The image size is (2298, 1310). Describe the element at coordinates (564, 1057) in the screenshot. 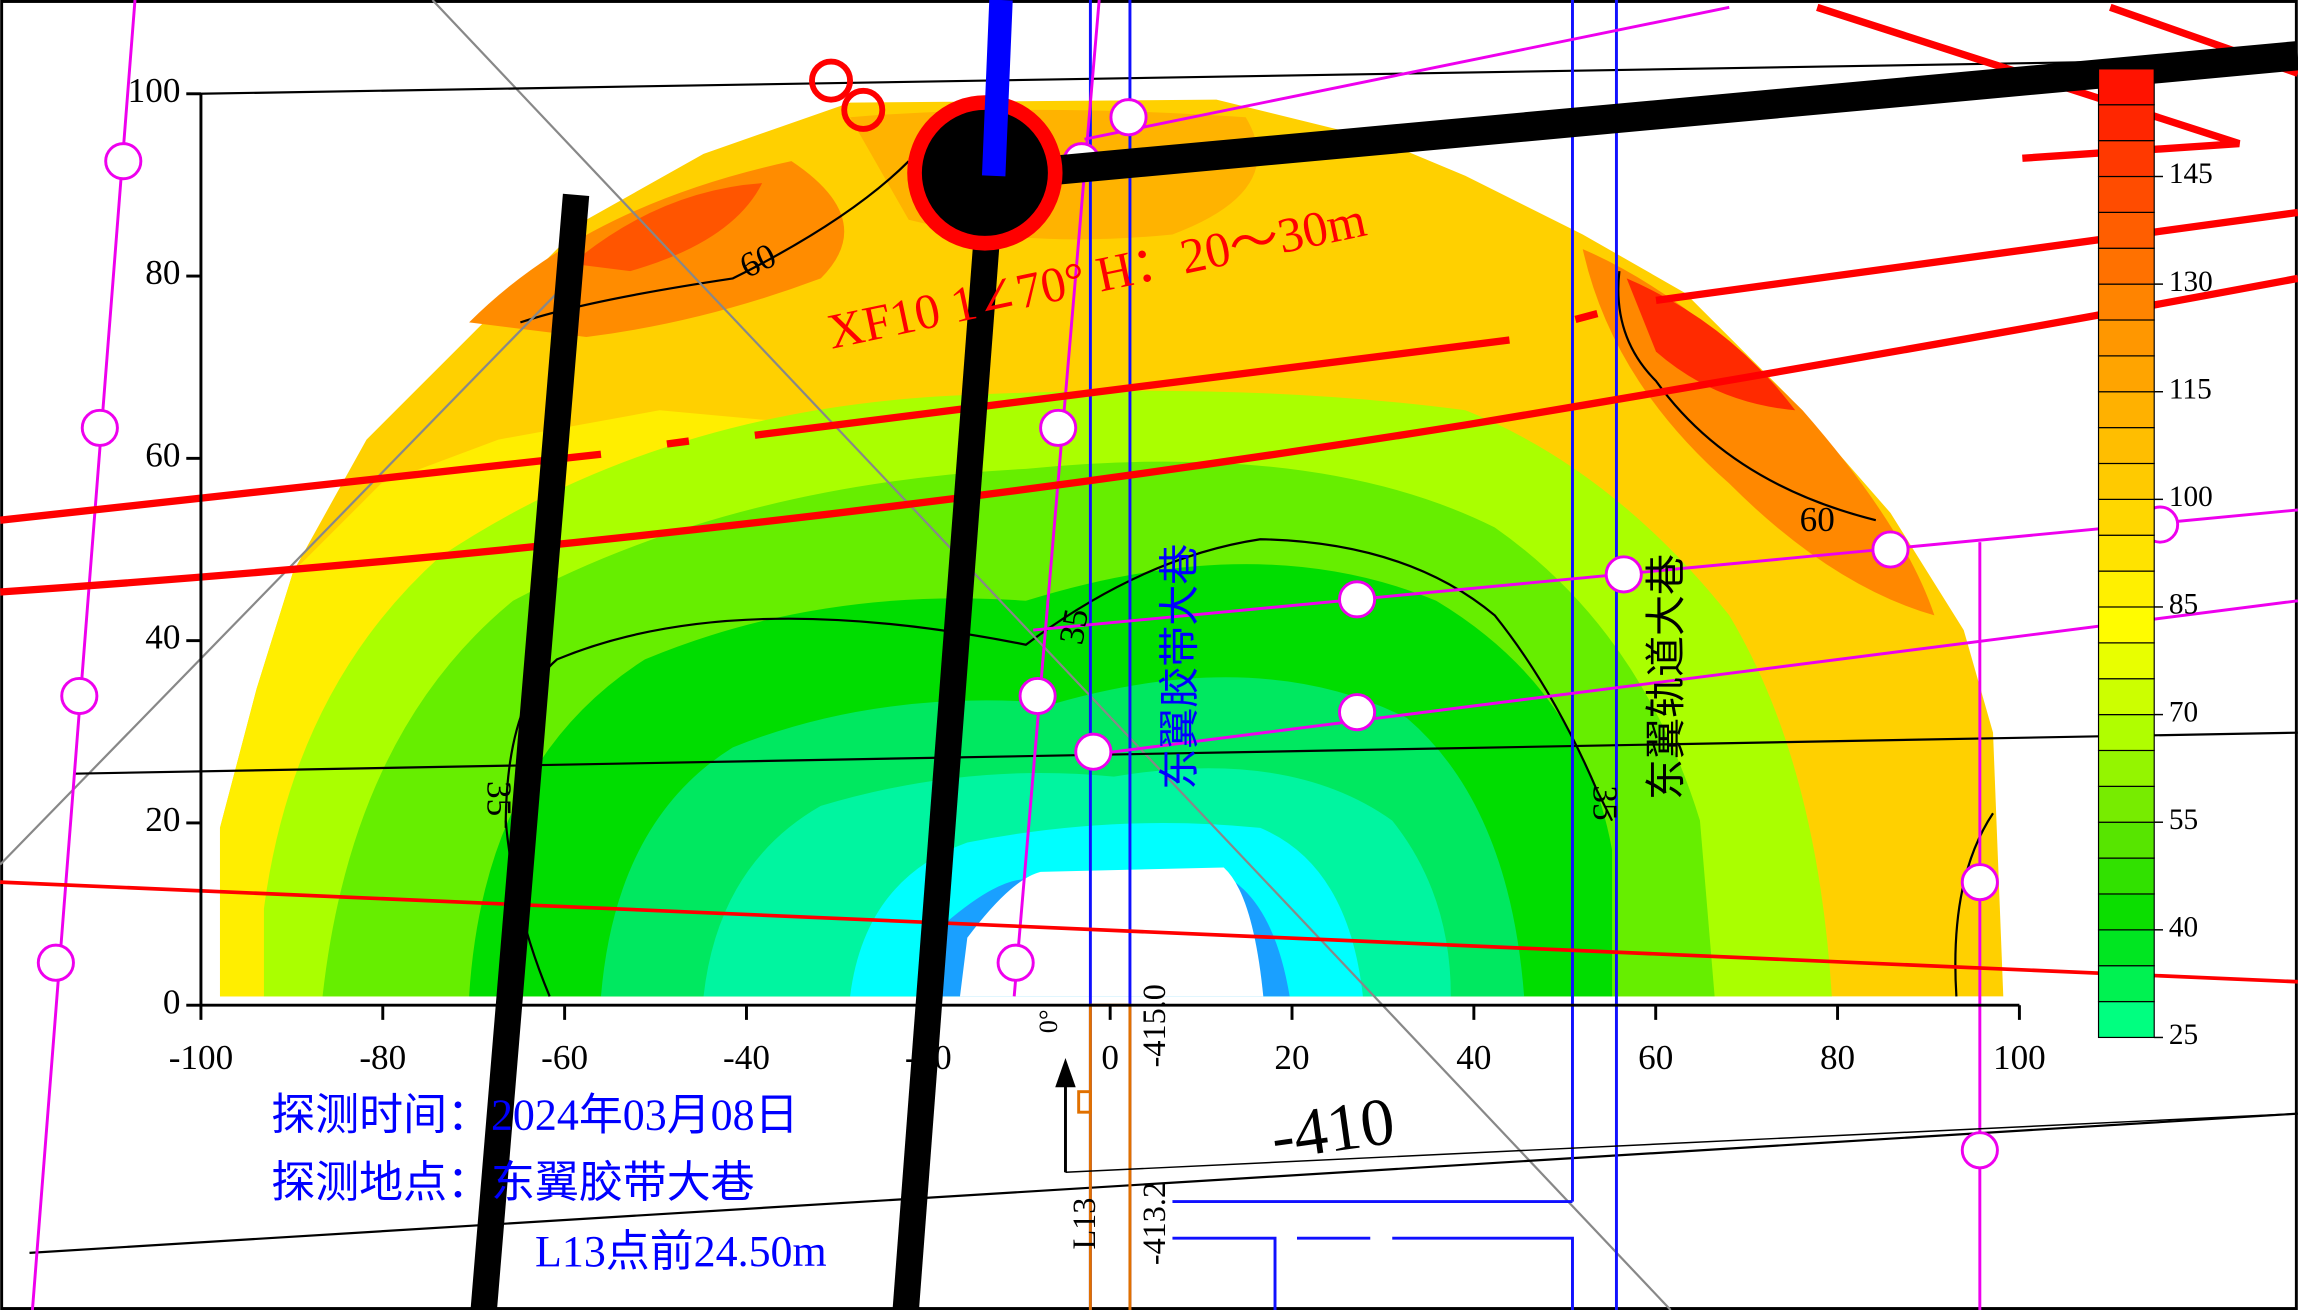

I see `x-tick-label: -60` at that location.